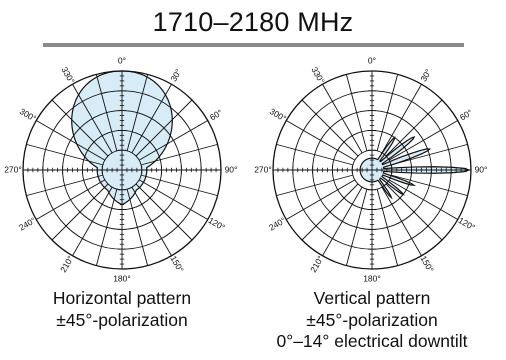 This screenshot has height=360, width=506. I want to click on vertical-angle-label: 330°, so click(317, 75).